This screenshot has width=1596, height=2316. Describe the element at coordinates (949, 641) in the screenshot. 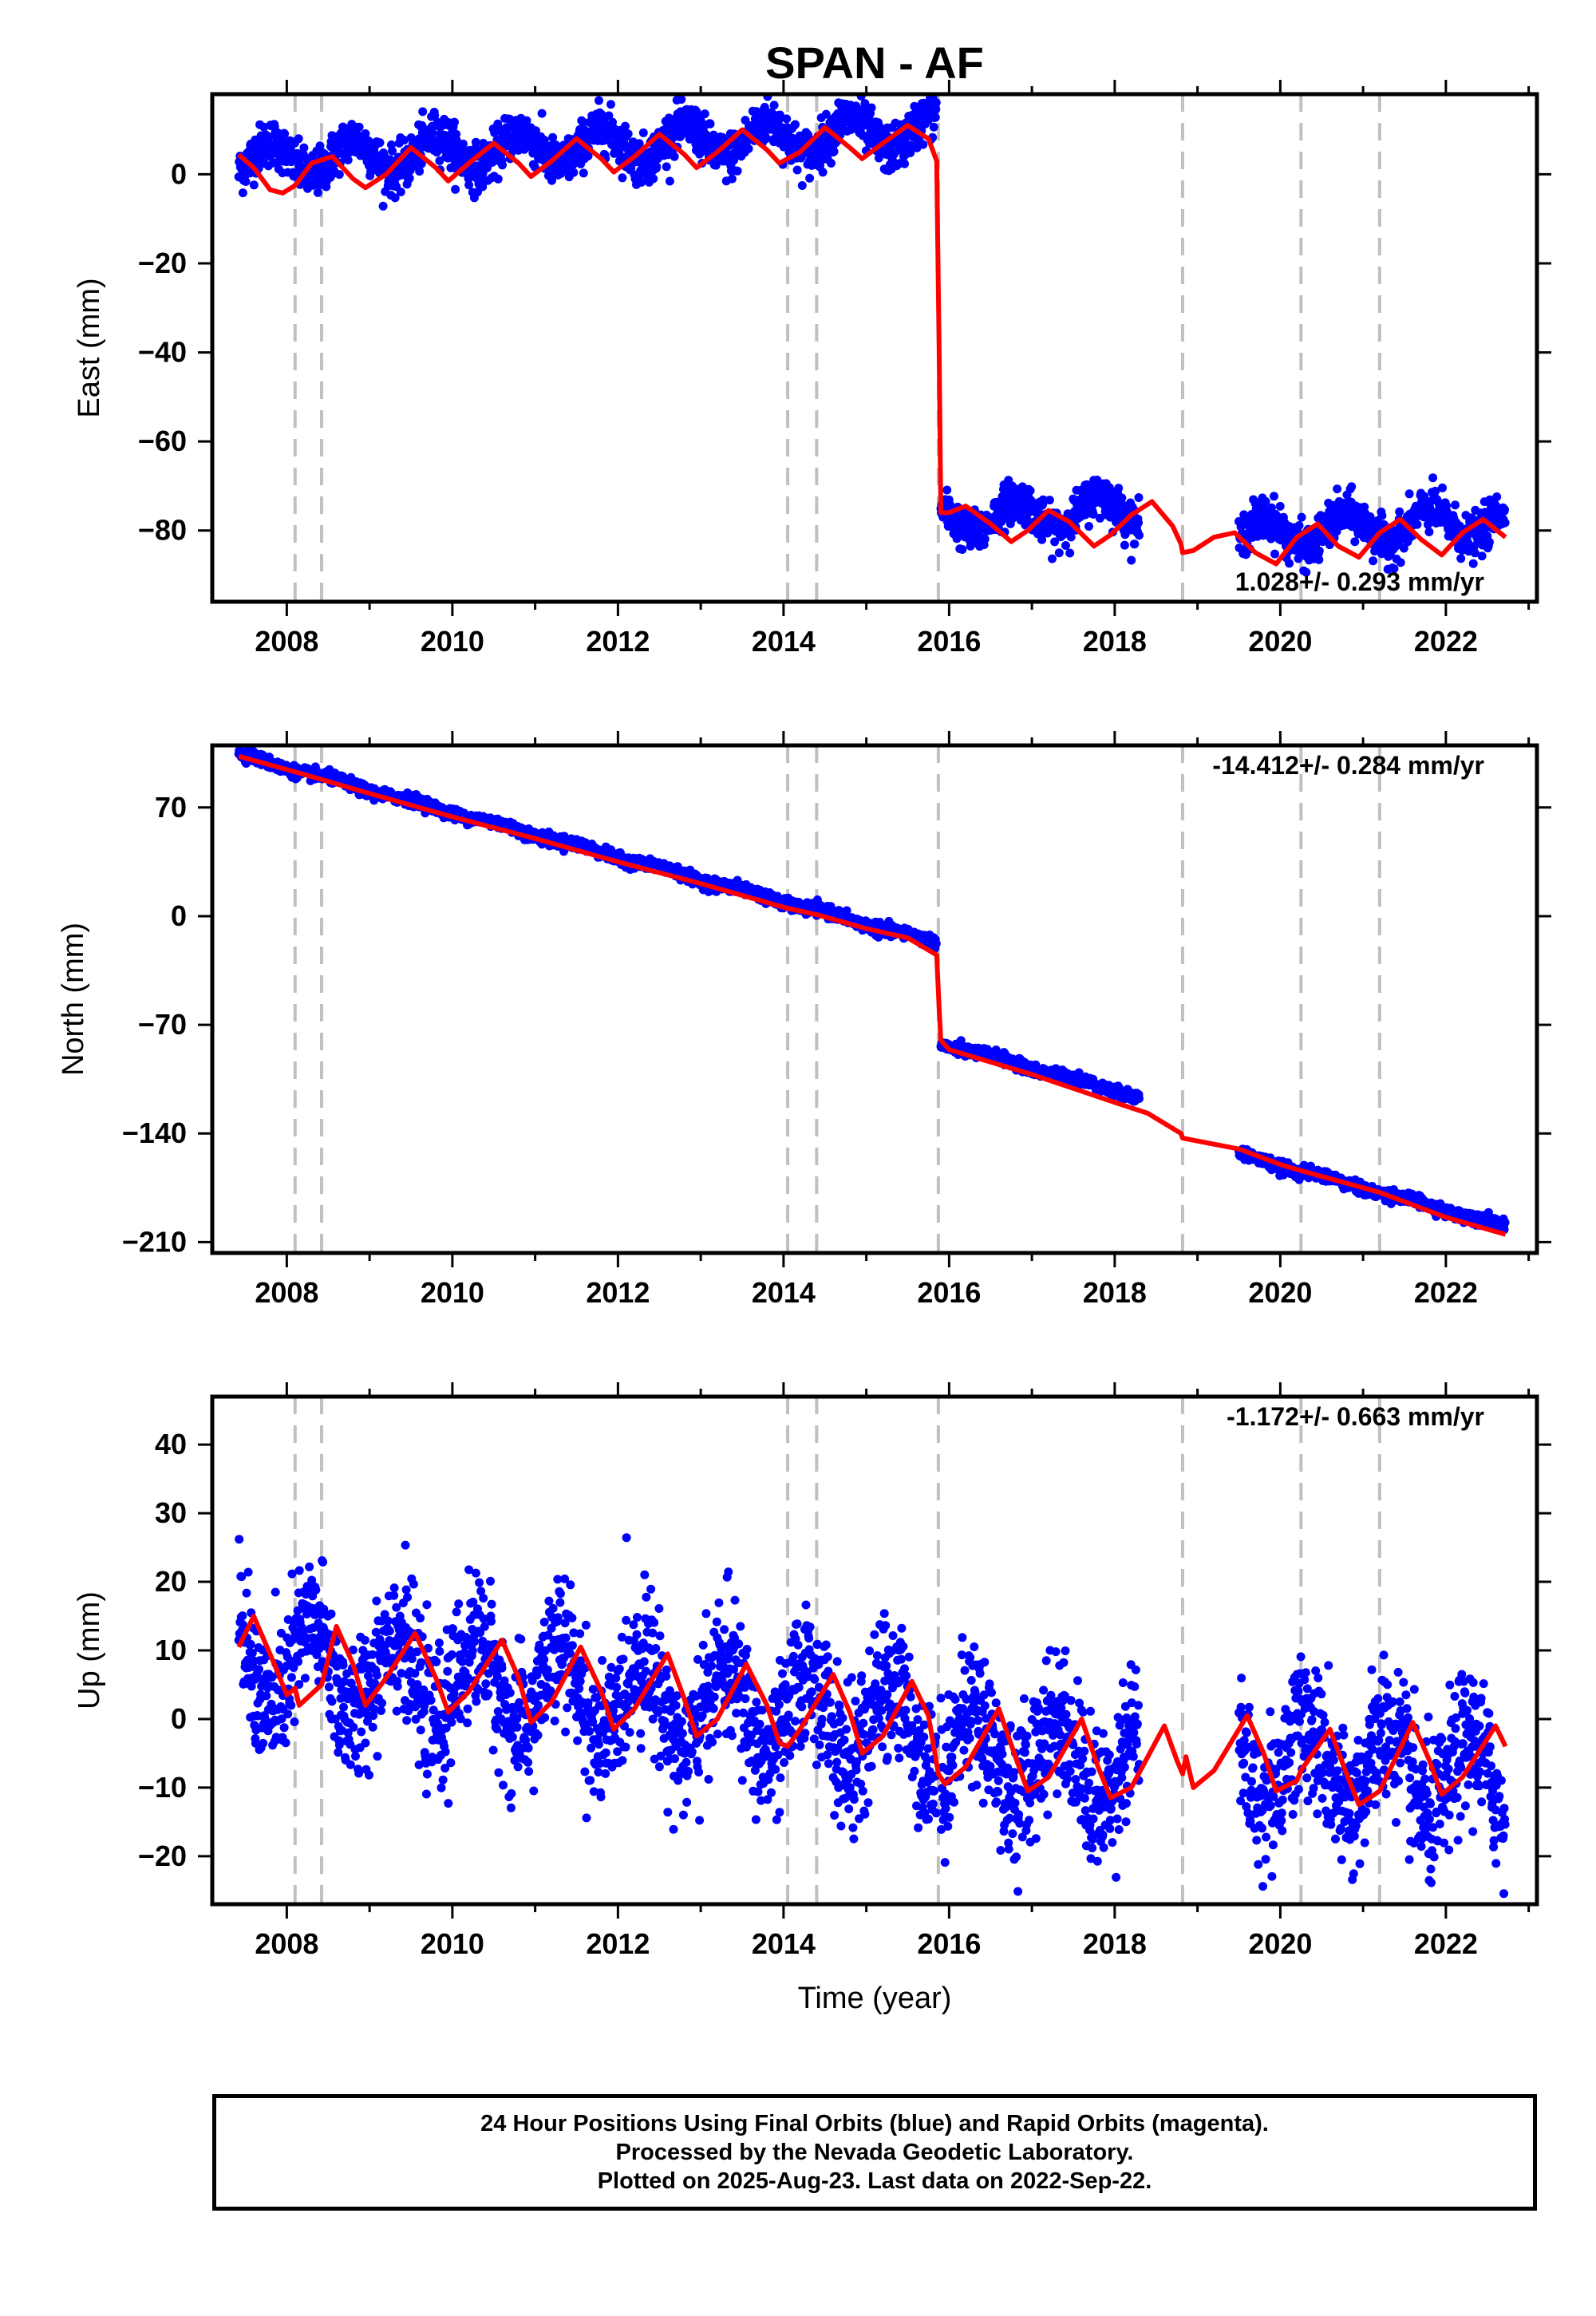

I see `x-tick-label: 2016` at that location.